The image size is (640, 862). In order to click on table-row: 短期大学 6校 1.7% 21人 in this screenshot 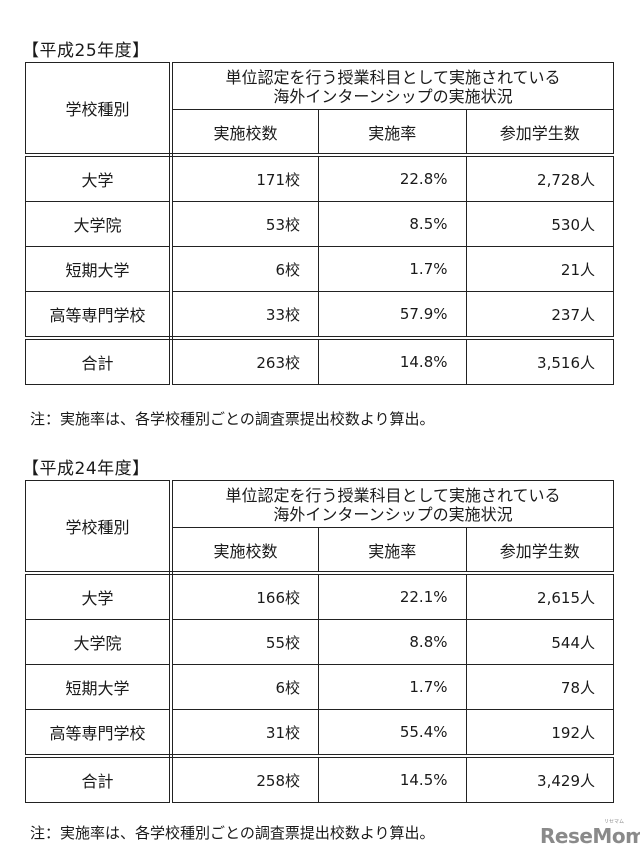, I will do `click(319, 269)`.